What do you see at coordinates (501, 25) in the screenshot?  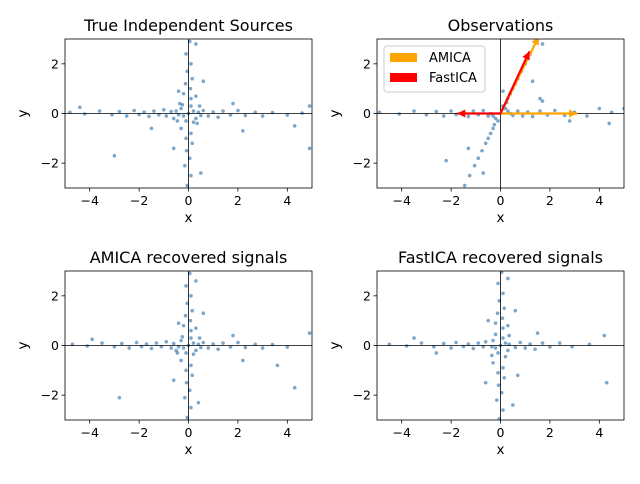 I see `subplot-title: Observations` at bounding box center [501, 25].